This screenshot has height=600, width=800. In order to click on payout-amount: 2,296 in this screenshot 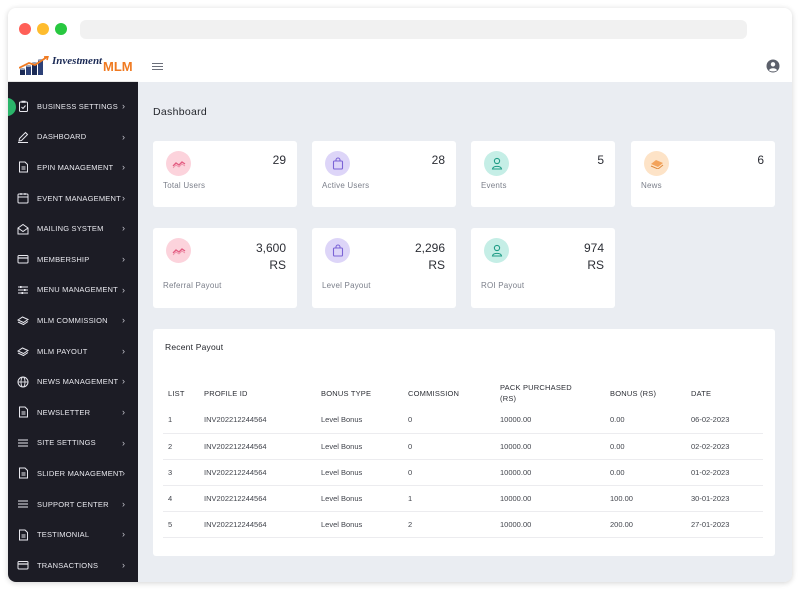, I will do `click(429, 248)`.